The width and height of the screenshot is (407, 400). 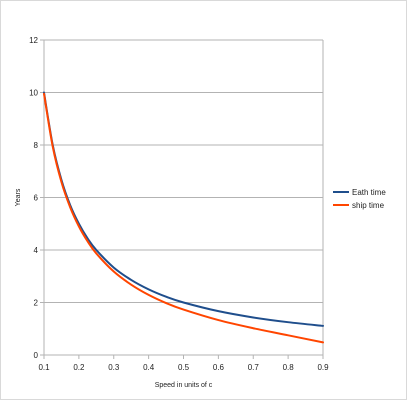 I want to click on x-tick-label-2: 0.3, so click(x=114, y=367).